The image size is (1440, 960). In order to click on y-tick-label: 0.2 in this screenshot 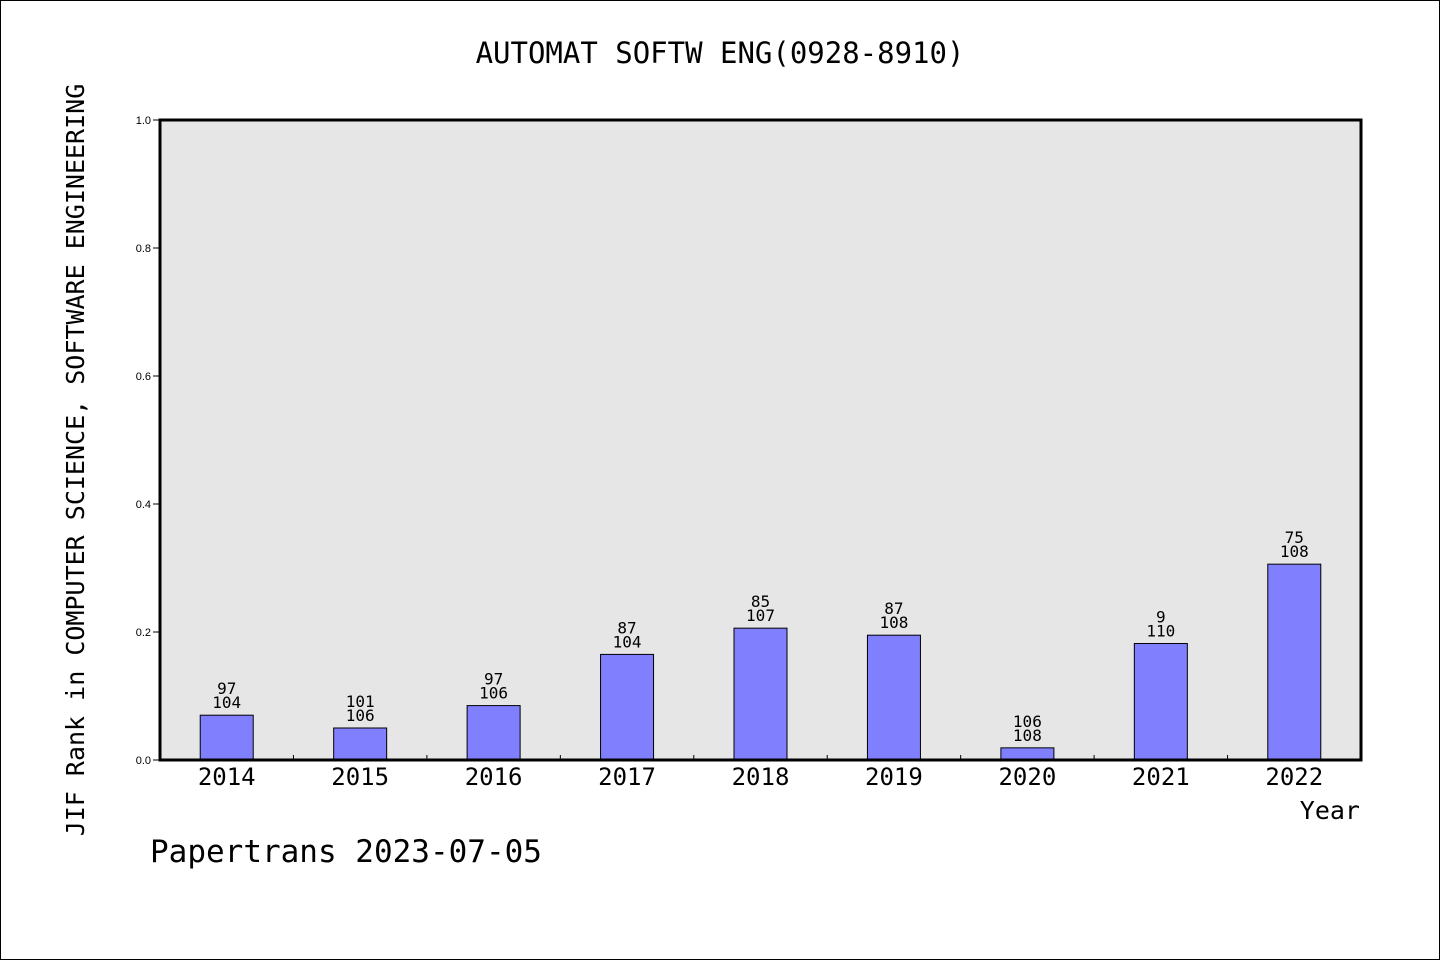, I will do `click(143, 633)`.